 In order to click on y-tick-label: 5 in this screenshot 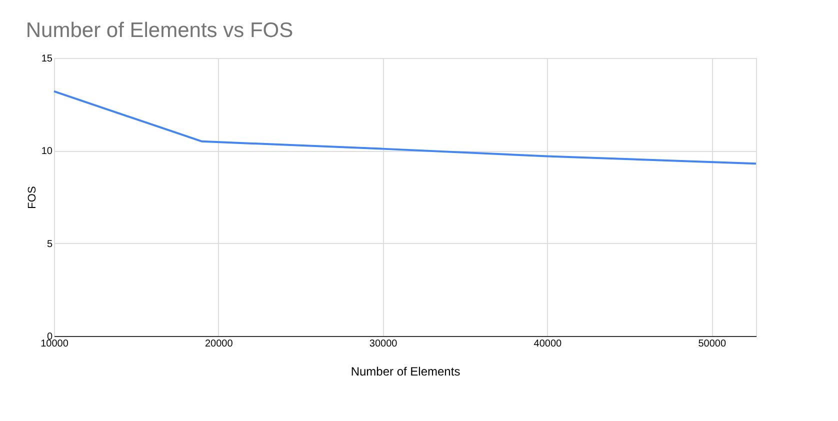, I will do `click(49, 244)`.